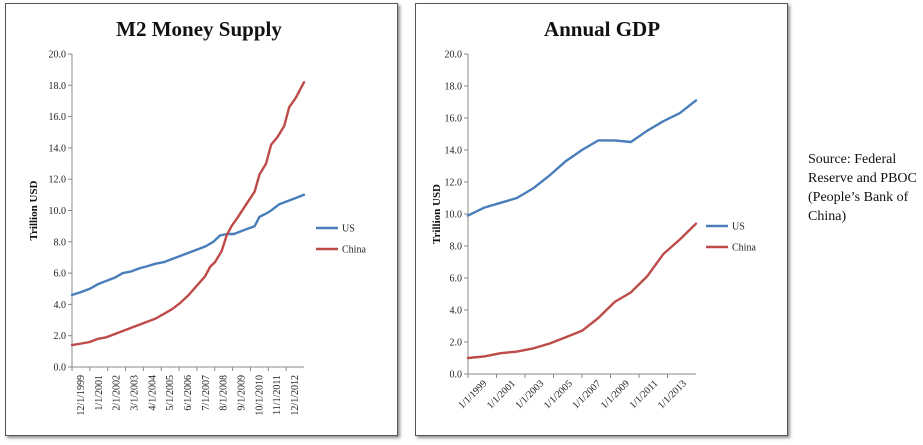 This screenshot has width=923, height=445. I want to click on x-tick-label: 10/1/2010, so click(259, 395).